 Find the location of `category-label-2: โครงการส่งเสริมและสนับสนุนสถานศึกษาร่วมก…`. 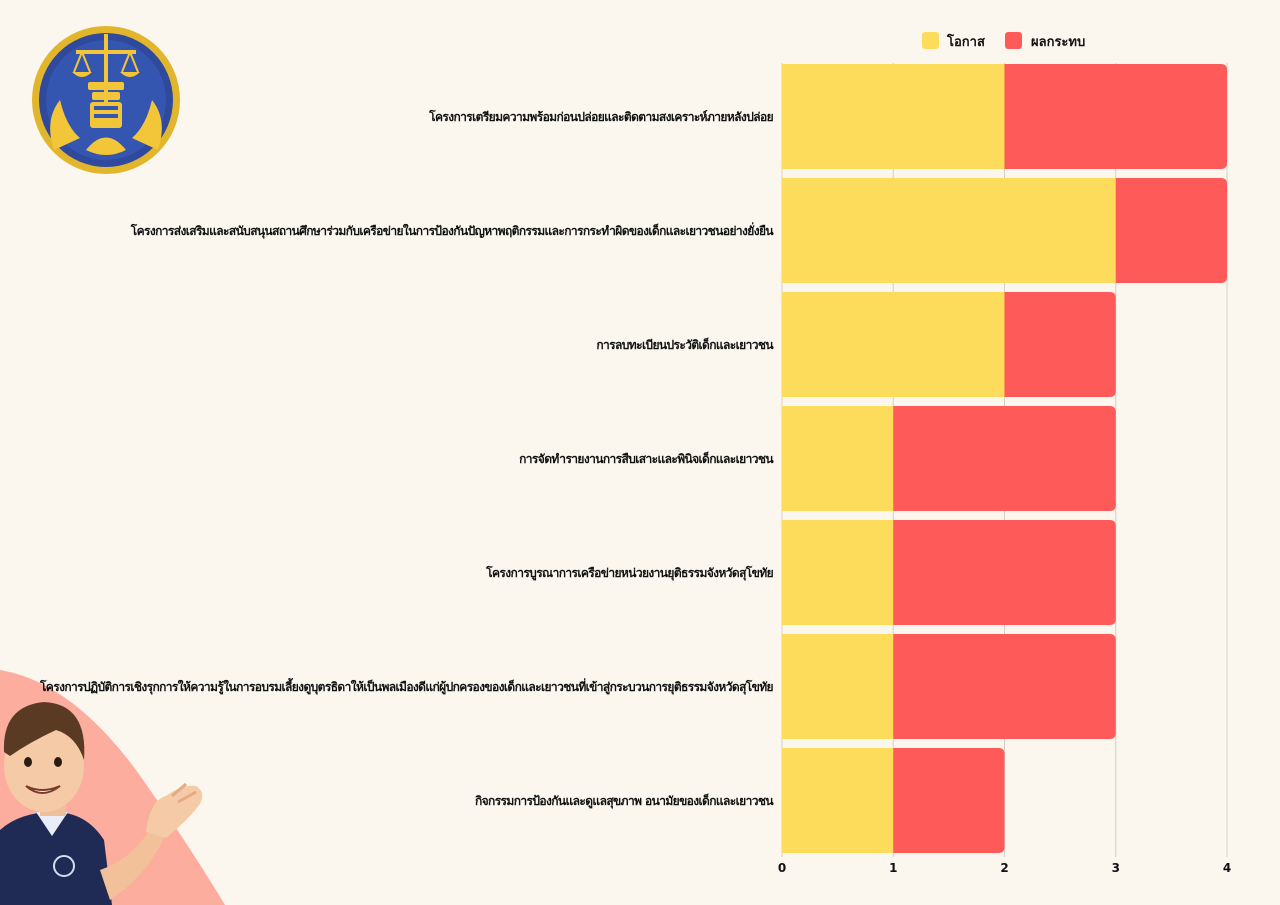

category-label-2: โครงการส่งเสริมและสนับสนุนสถานศึกษาร่วมก… is located at coordinates (452, 230).